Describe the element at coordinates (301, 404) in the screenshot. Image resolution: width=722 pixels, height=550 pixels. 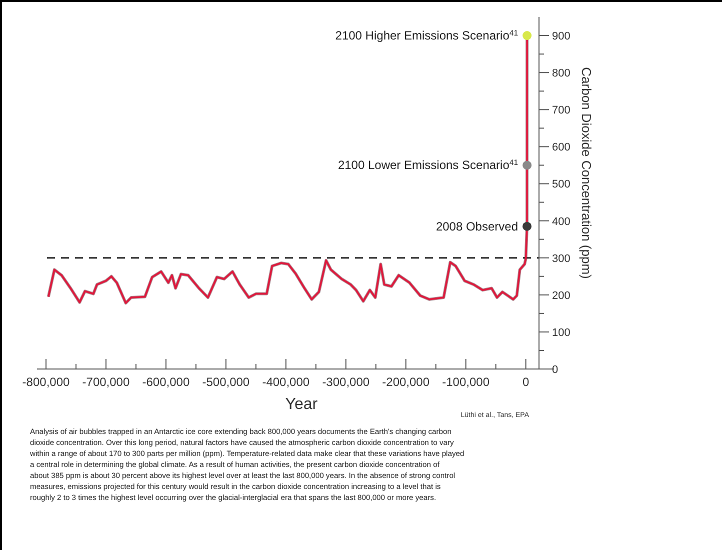
I see `x-axis-title: Year` at that location.